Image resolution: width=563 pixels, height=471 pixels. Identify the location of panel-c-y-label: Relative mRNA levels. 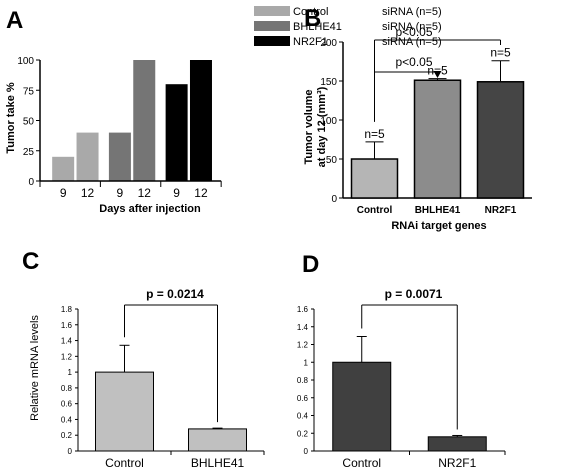
(35, 368).